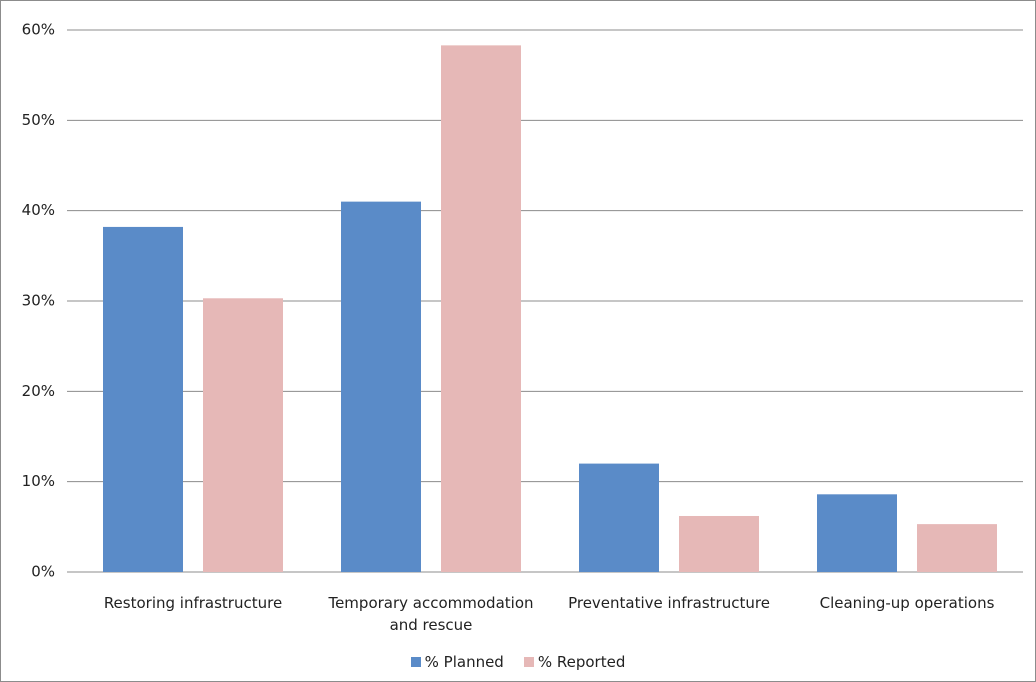 Image resolution: width=1036 pixels, height=682 pixels. I want to click on x-tick-label: Cleaning-up operations, so click(907, 603).